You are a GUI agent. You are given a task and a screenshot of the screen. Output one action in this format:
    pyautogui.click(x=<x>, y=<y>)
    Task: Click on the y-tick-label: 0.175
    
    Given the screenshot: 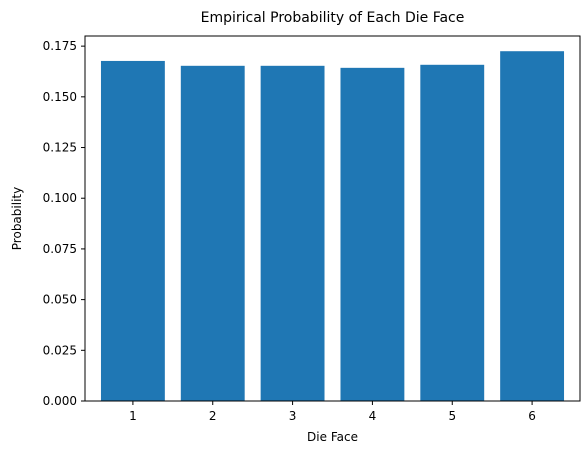 What is the action you would take?
    pyautogui.click(x=60, y=46)
    